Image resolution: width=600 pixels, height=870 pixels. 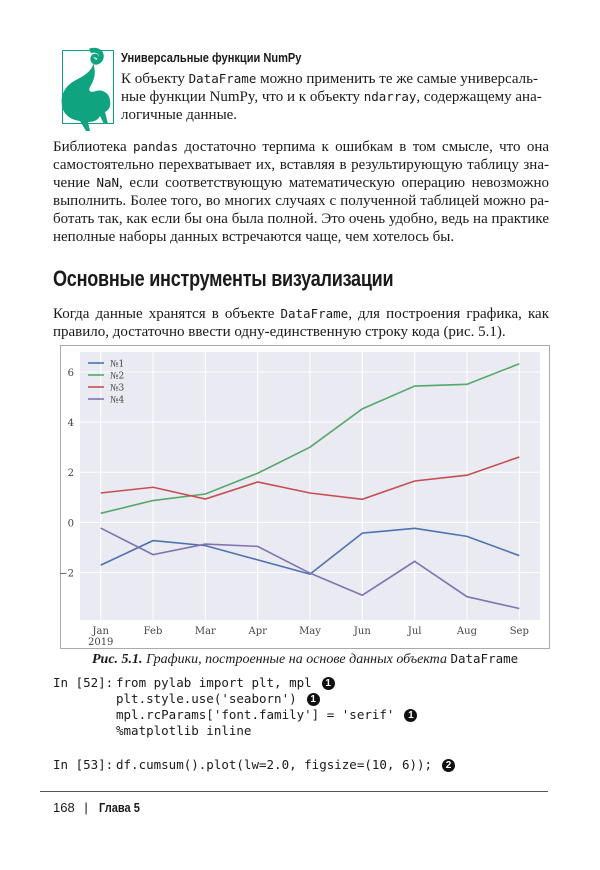 I want to click on code-text: mpl.rcParams['font.family'] = 'serif', so click(x=255, y=714).